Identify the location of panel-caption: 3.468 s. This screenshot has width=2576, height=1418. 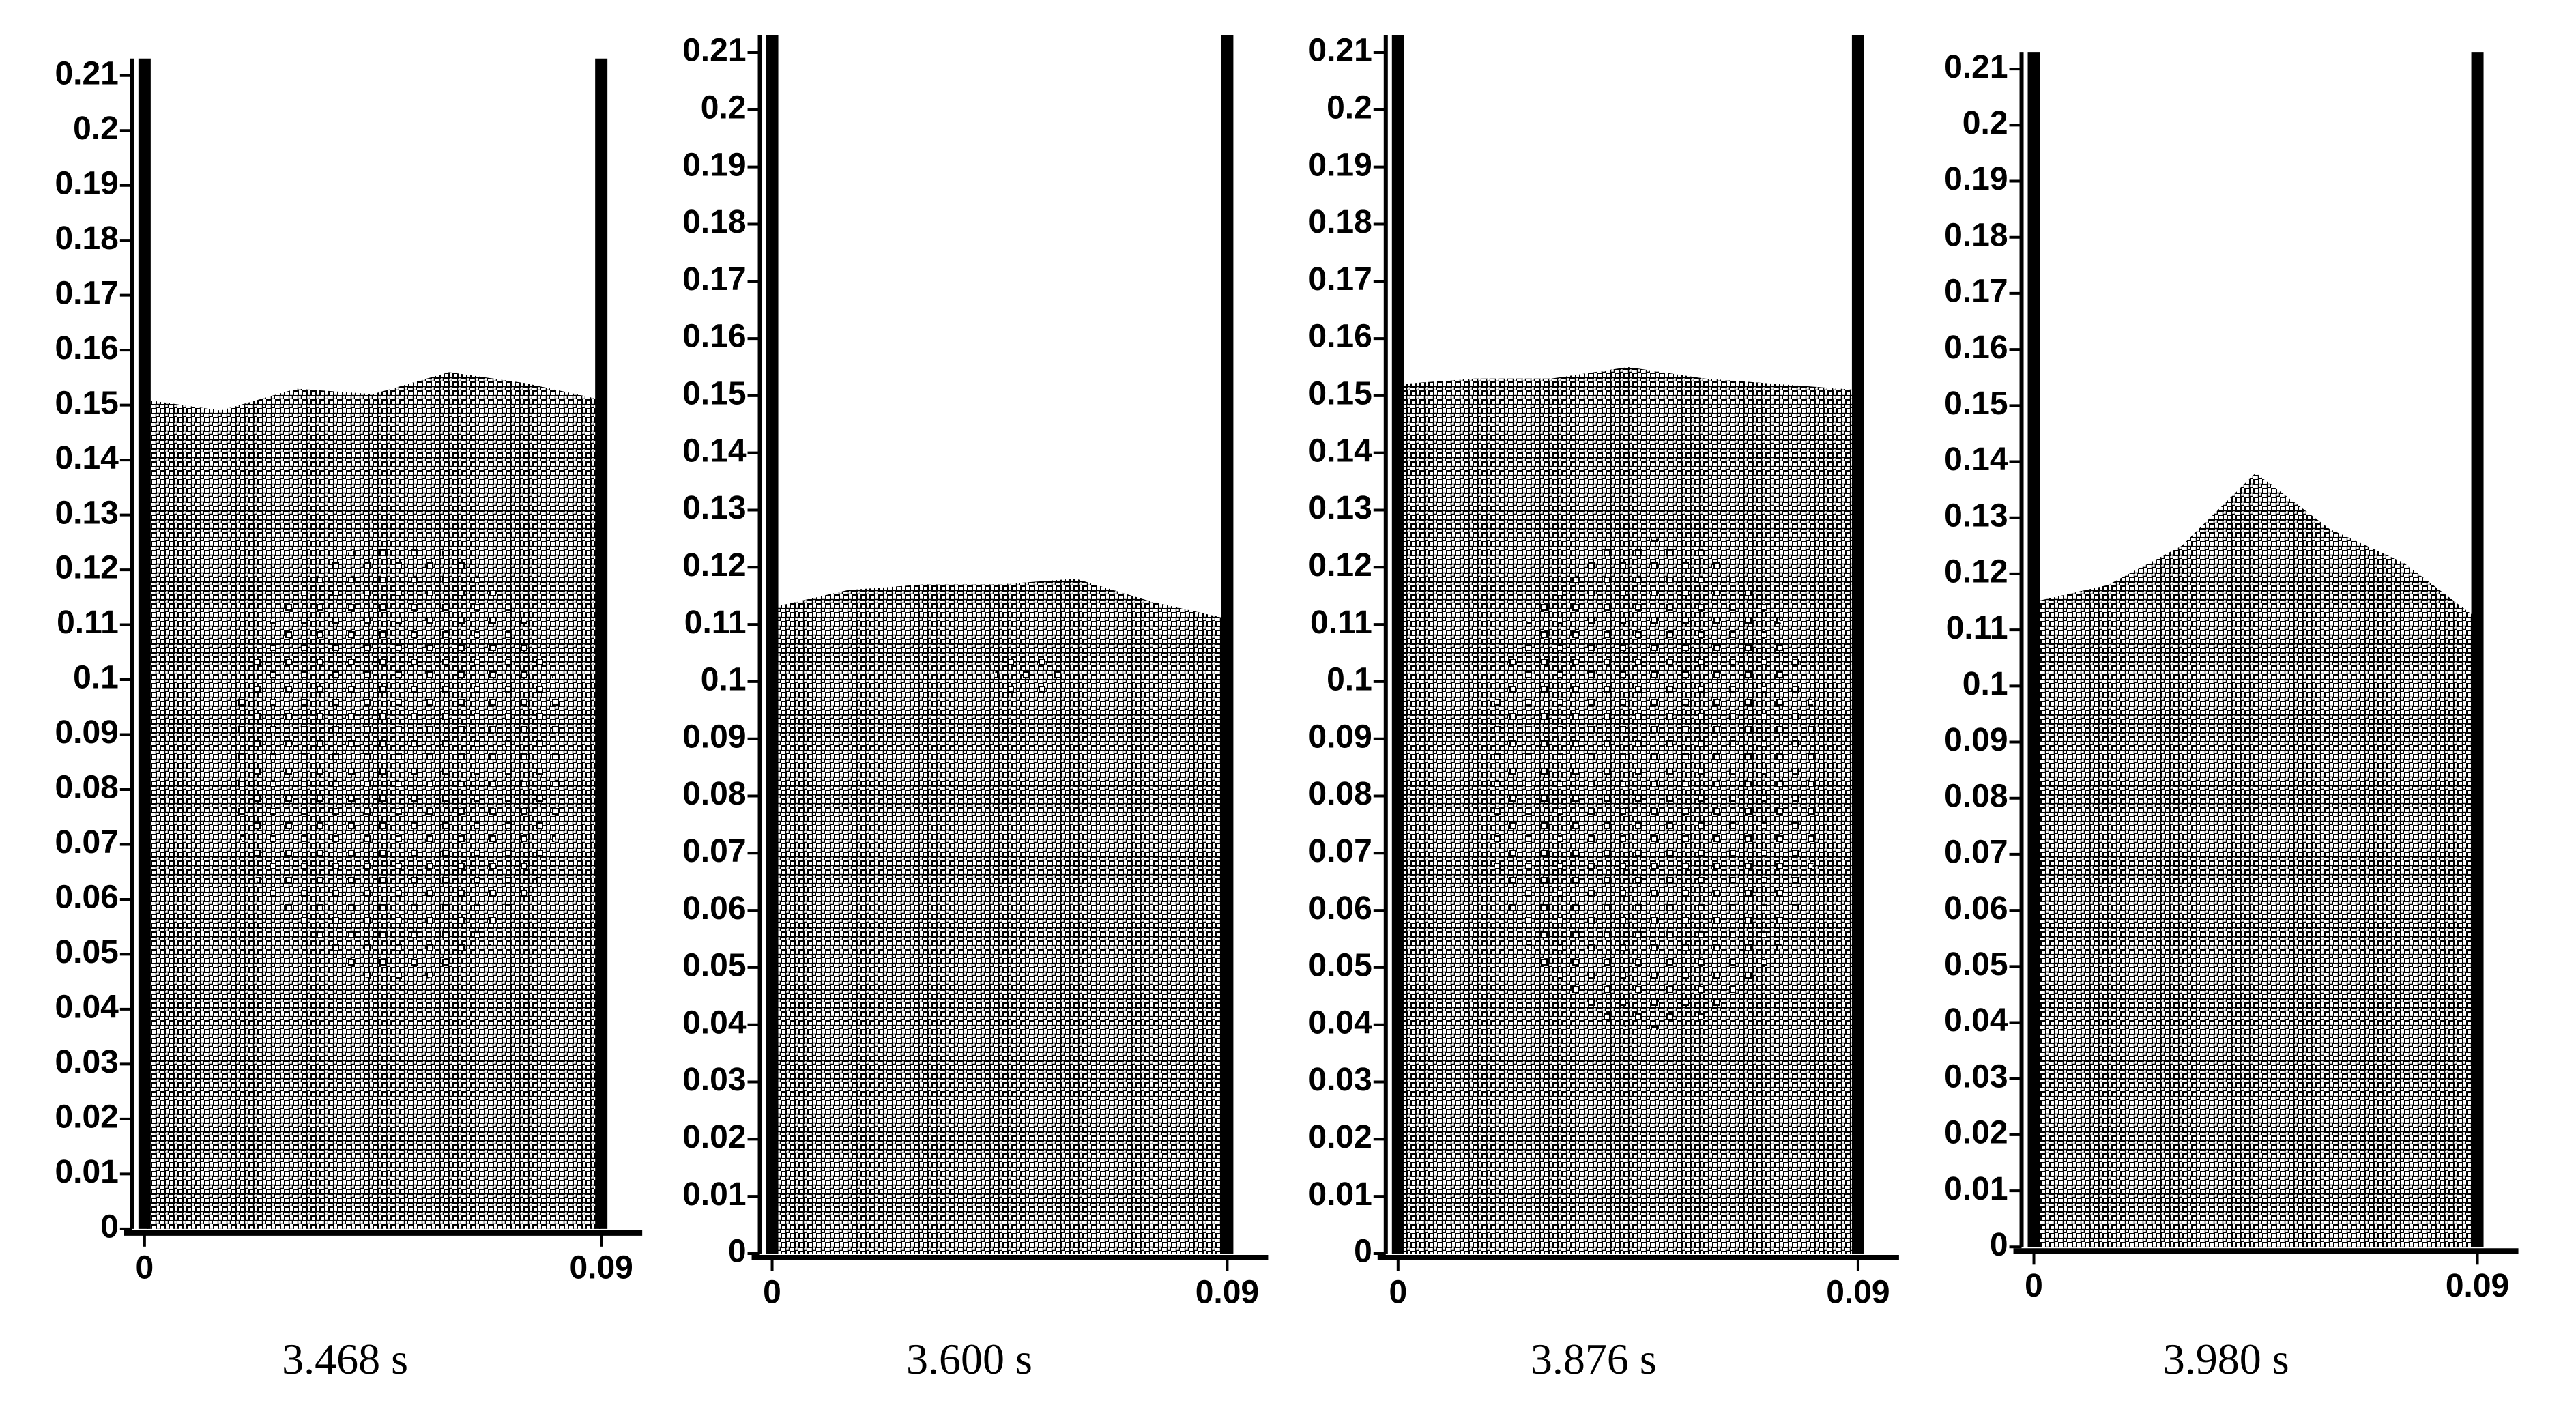
(345, 1359).